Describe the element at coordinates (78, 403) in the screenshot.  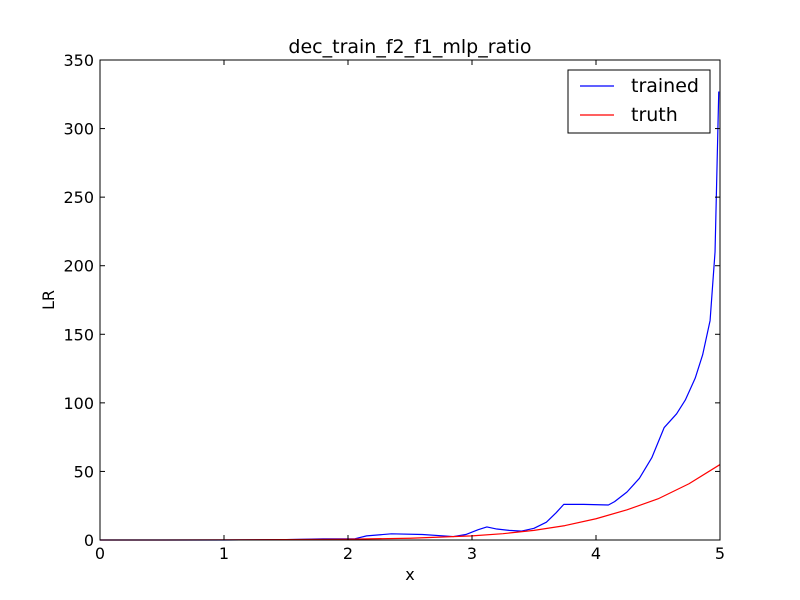
I see `y-tick-label: 100` at that location.